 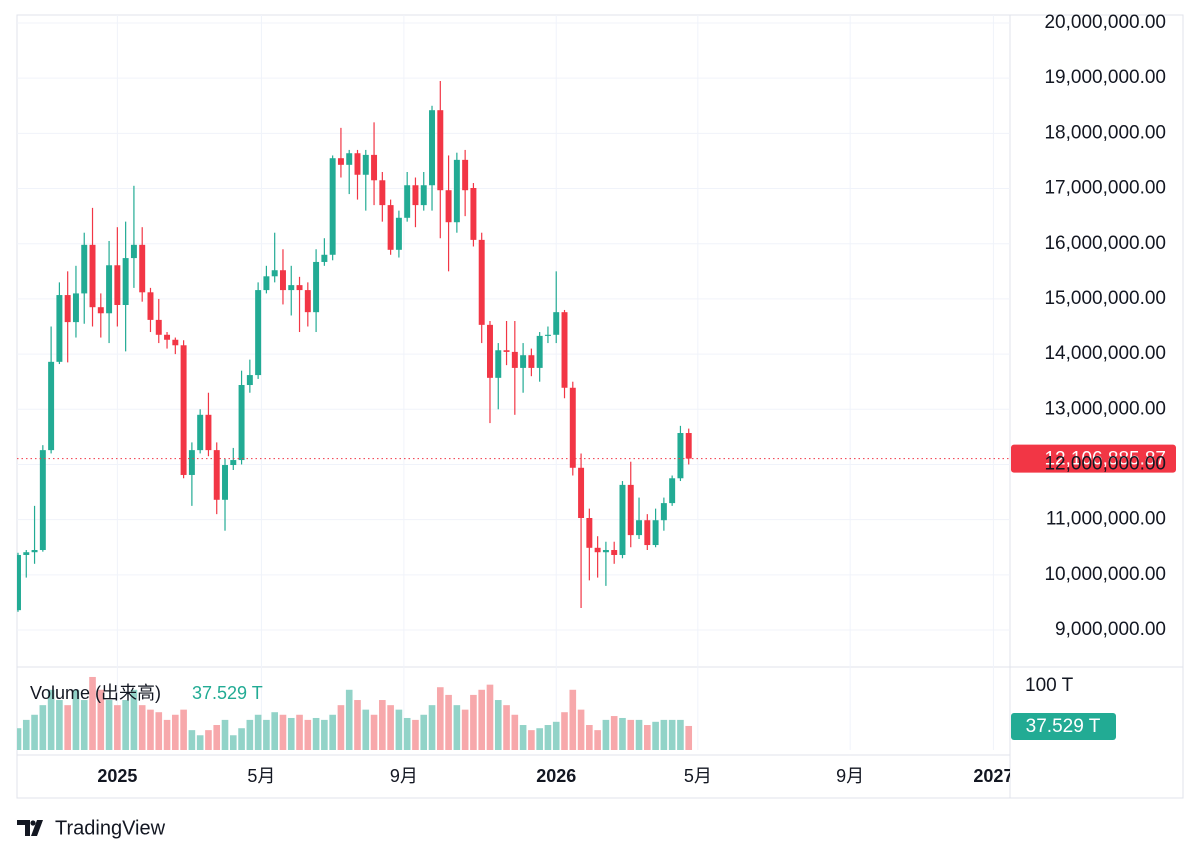 I want to click on volume-bars, so click(x=355, y=713).